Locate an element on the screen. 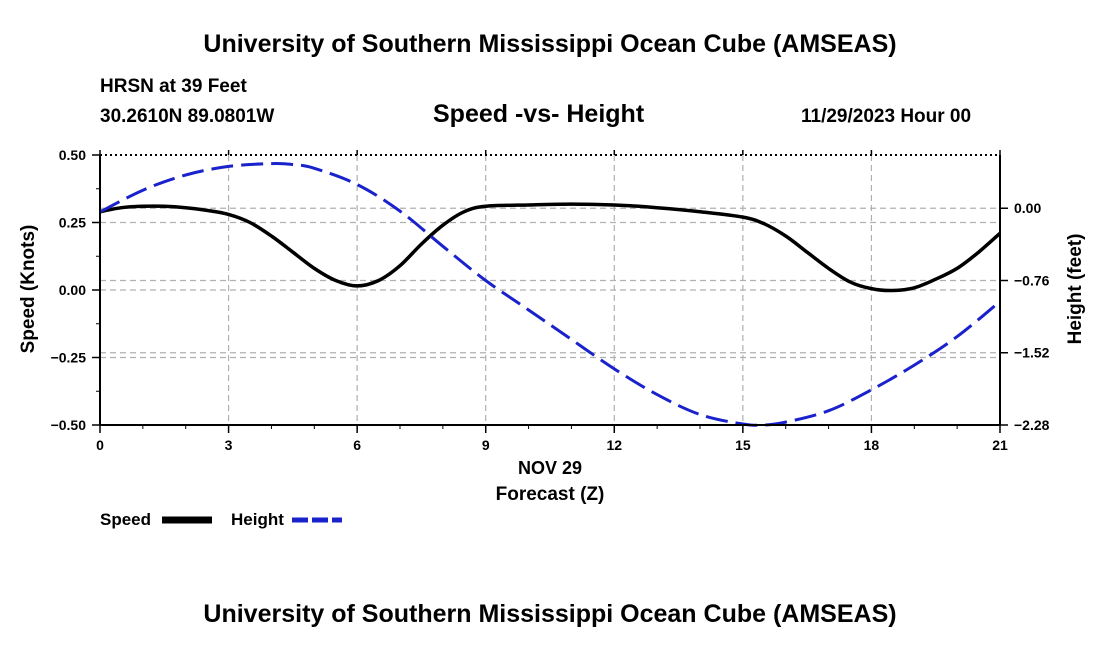 The image size is (1100, 650). y-tick-label: 0.25 is located at coordinates (72, 223).